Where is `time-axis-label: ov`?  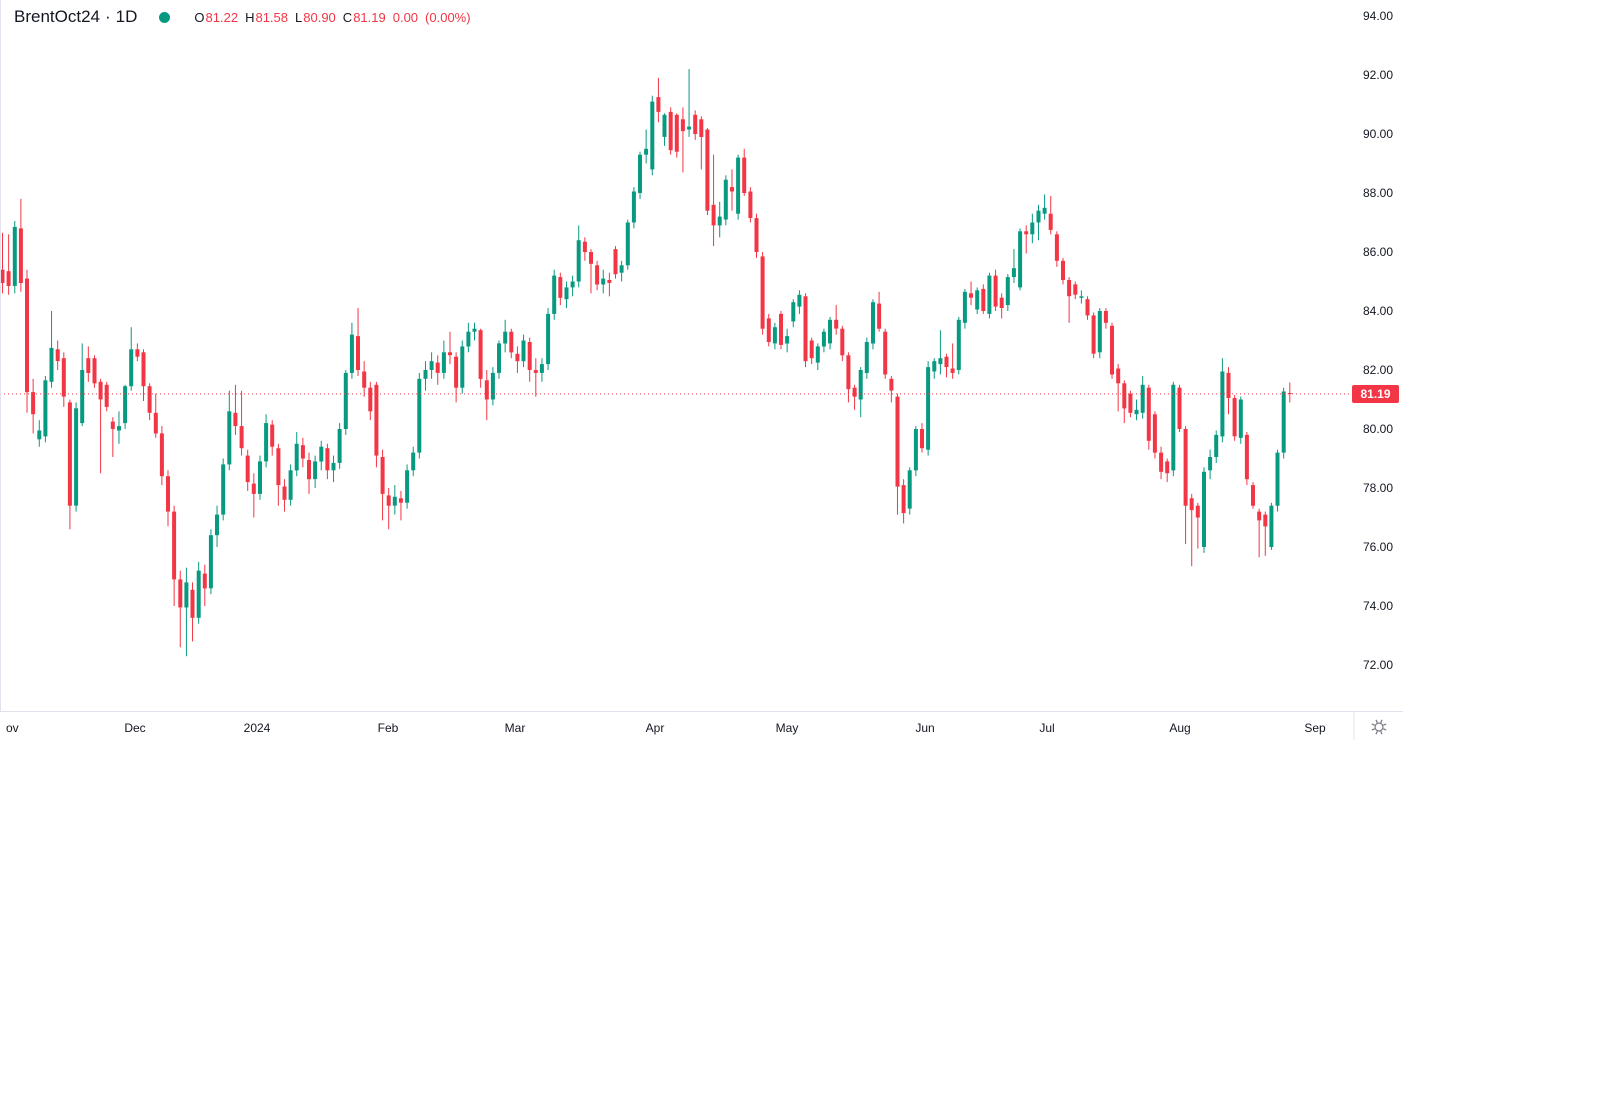
time-axis-label: ov is located at coordinates (12, 728).